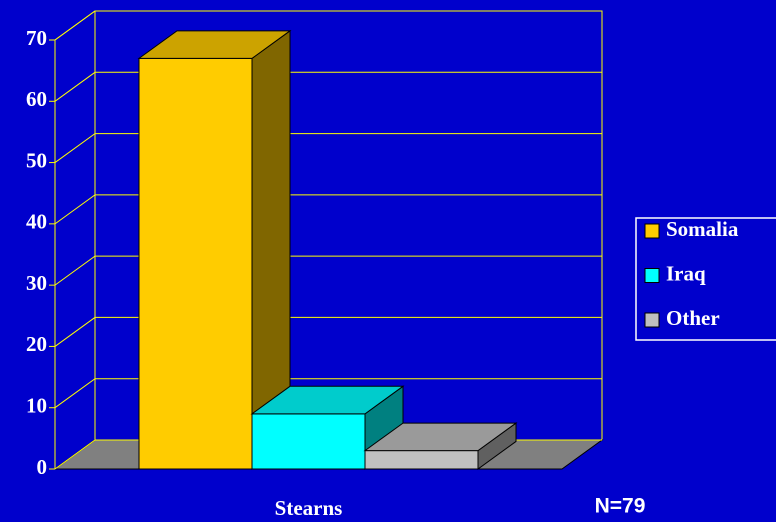 The height and width of the screenshot is (522, 776). What do you see at coordinates (36, 160) in the screenshot?
I see `y-tick-label: 50` at bounding box center [36, 160].